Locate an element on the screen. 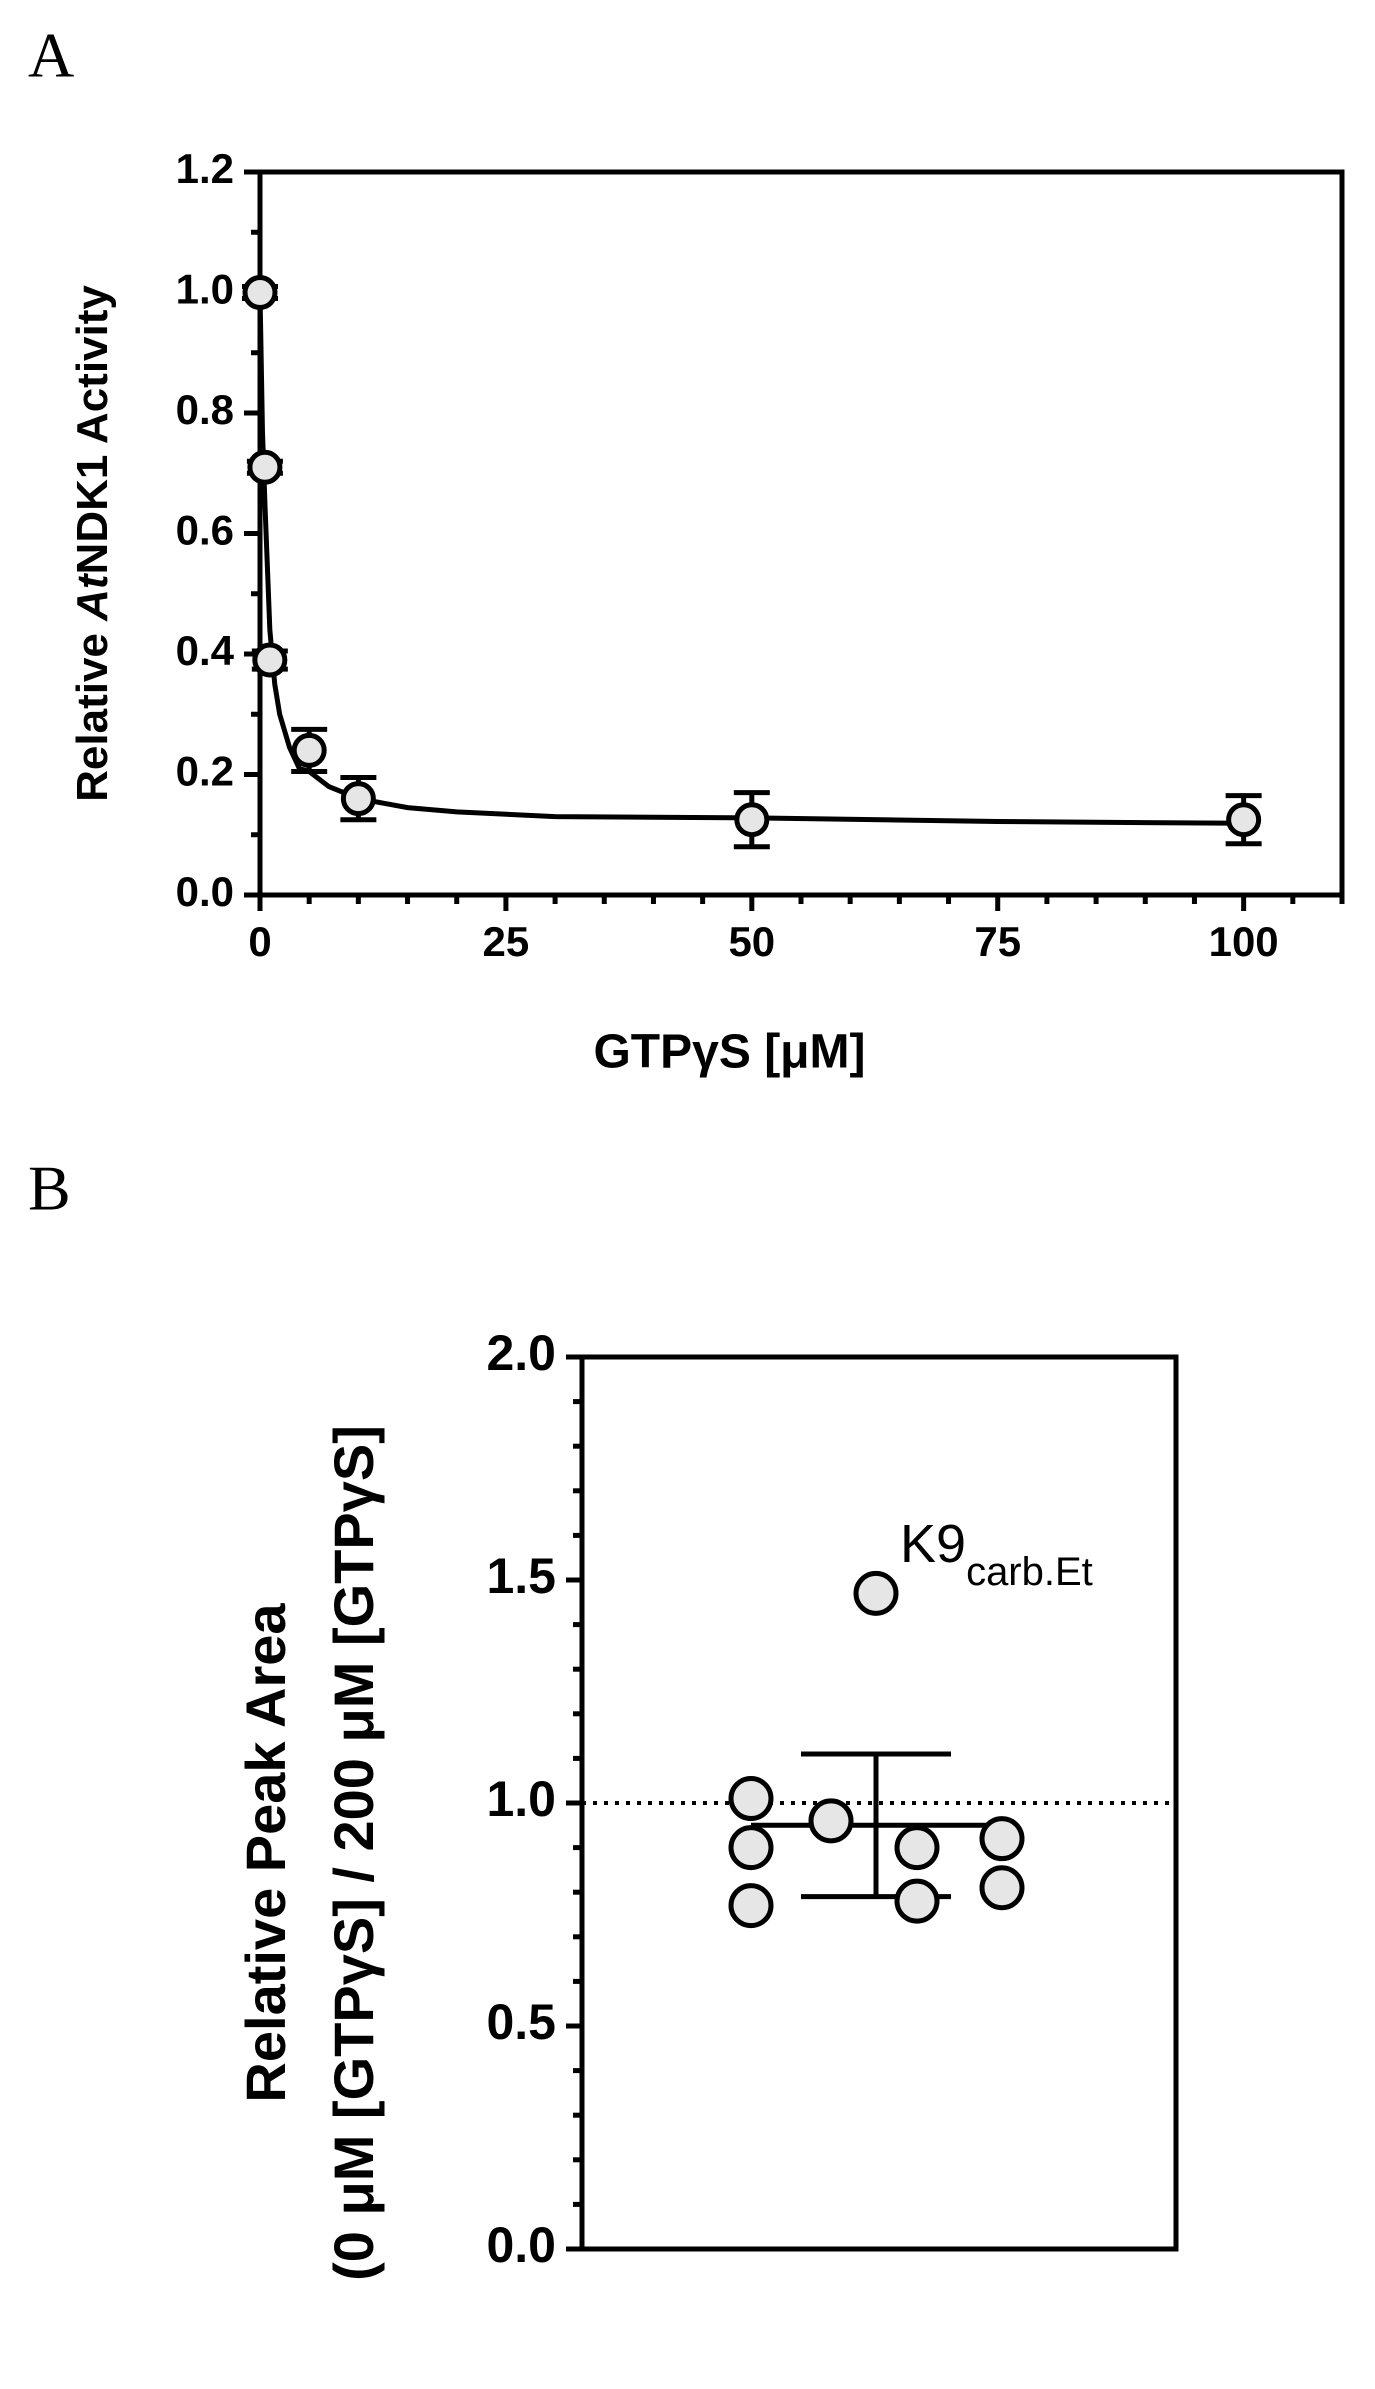 The image size is (1375, 2389). y-tick-label: 0.4 is located at coordinates (205, 650).